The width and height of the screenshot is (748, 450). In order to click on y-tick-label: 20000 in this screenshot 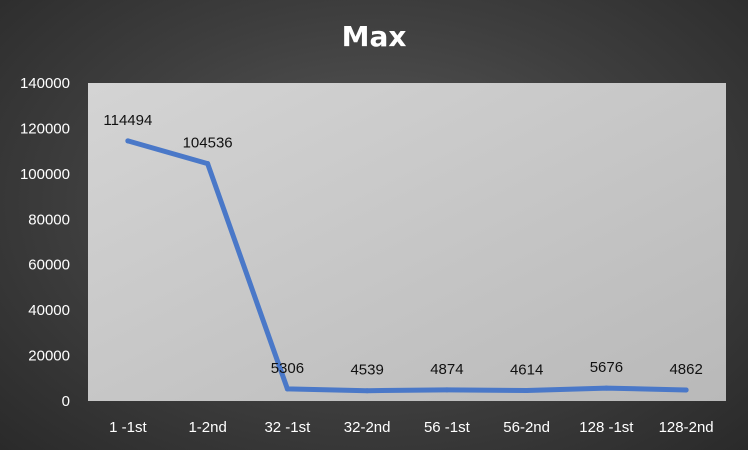, I will do `click(49, 356)`.